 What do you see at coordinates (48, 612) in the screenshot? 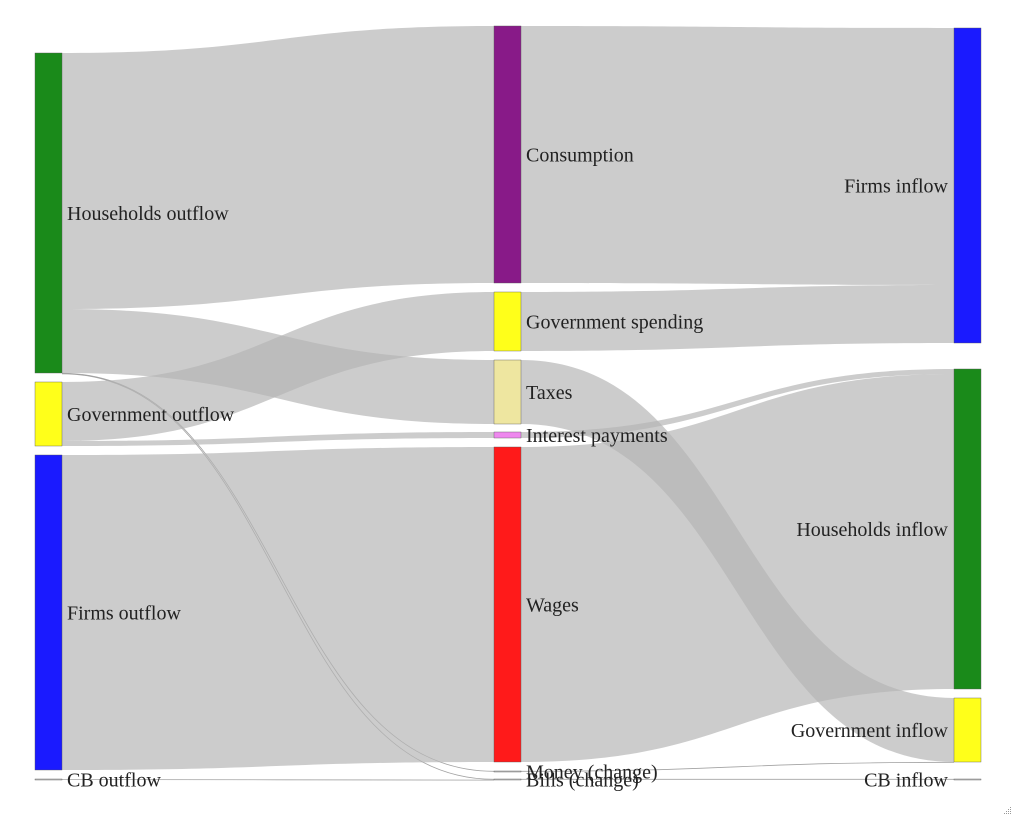
I see `node-firms-out` at bounding box center [48, 612].